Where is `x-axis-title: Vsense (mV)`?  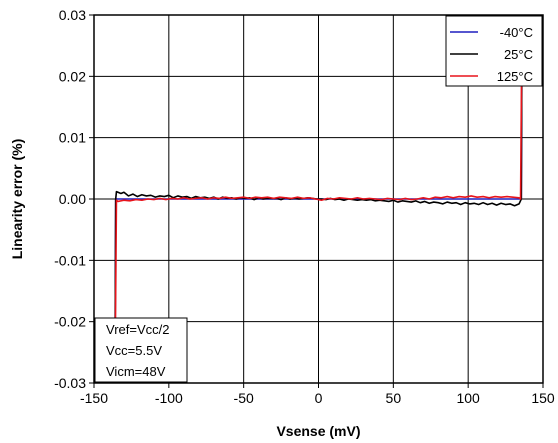 x-axis-title: Vsense (mV) is located at coordinates (318, 431).